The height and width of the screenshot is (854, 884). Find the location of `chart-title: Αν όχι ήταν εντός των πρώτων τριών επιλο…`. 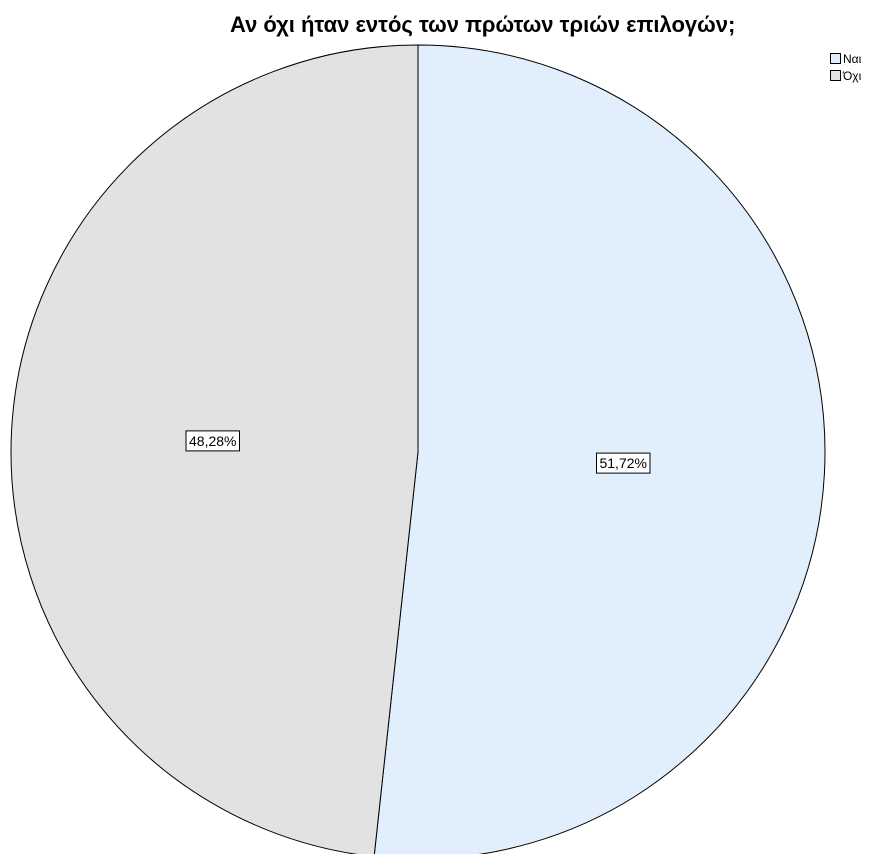

chart-title: Αν όχι ήταν εντός των πρώτων τριών επιλο… is located at coordinates (483, 24).